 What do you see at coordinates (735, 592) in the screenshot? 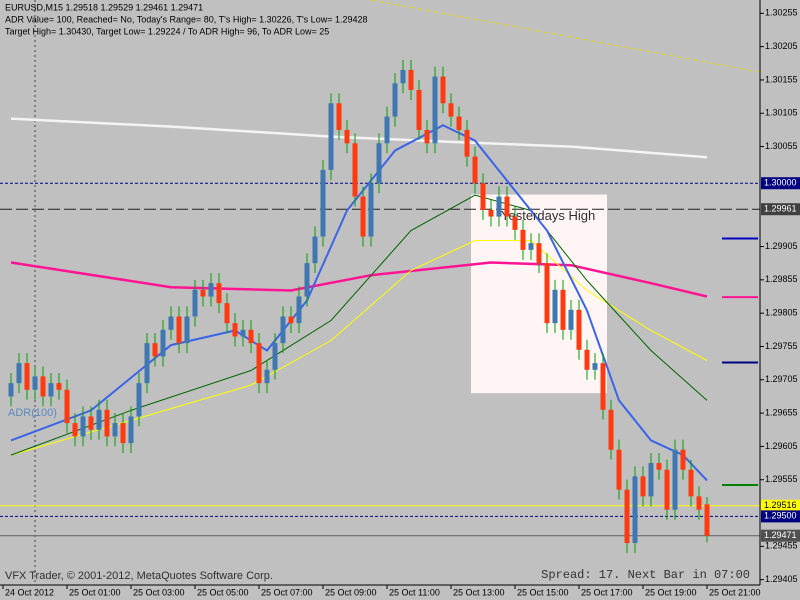
I see `x-tick-label: 25 Oct 21:00` at bounding box center [735, 592].